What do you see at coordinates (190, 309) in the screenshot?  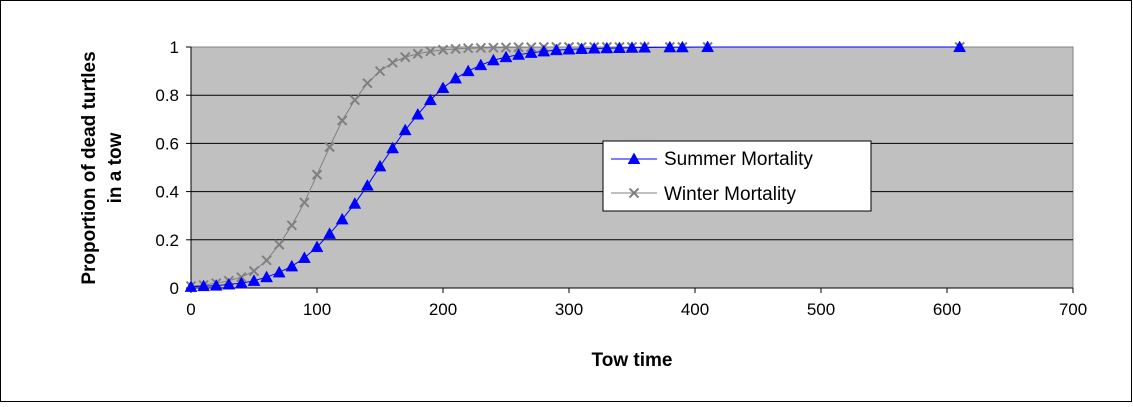 I see `x-tick-label: 0` at bounding box center [190, 309].